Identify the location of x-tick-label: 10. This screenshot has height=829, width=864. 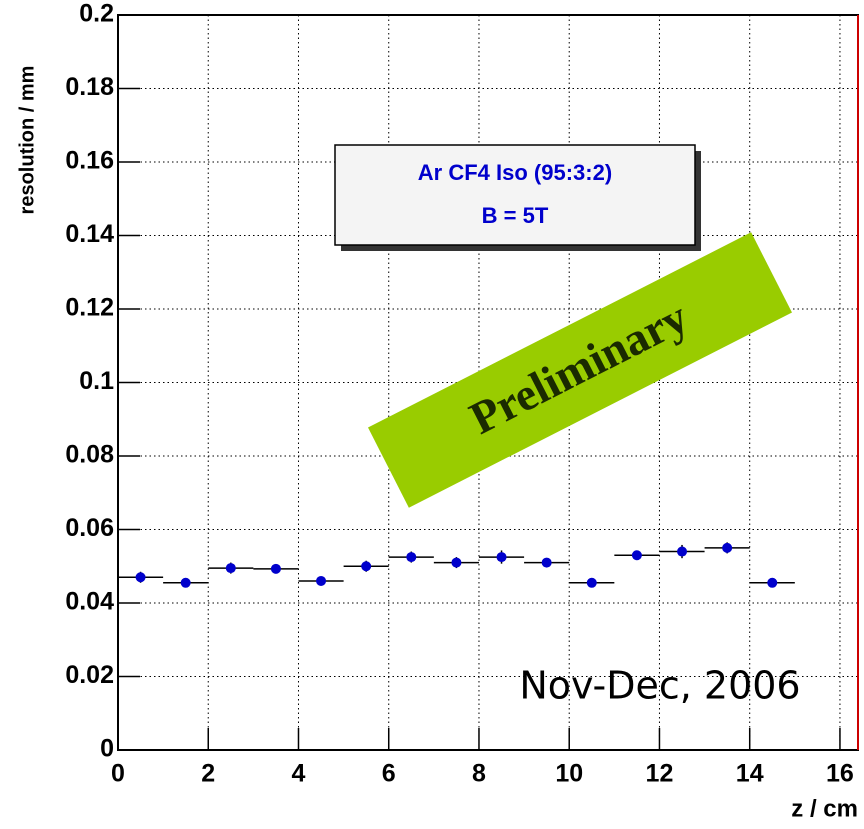
(569, 774).